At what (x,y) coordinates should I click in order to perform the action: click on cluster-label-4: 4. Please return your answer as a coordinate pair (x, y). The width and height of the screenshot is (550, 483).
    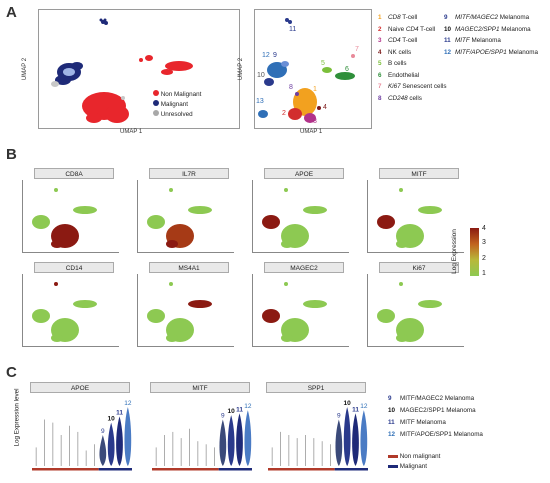
    Looking at the image, I should click on (325, 107).